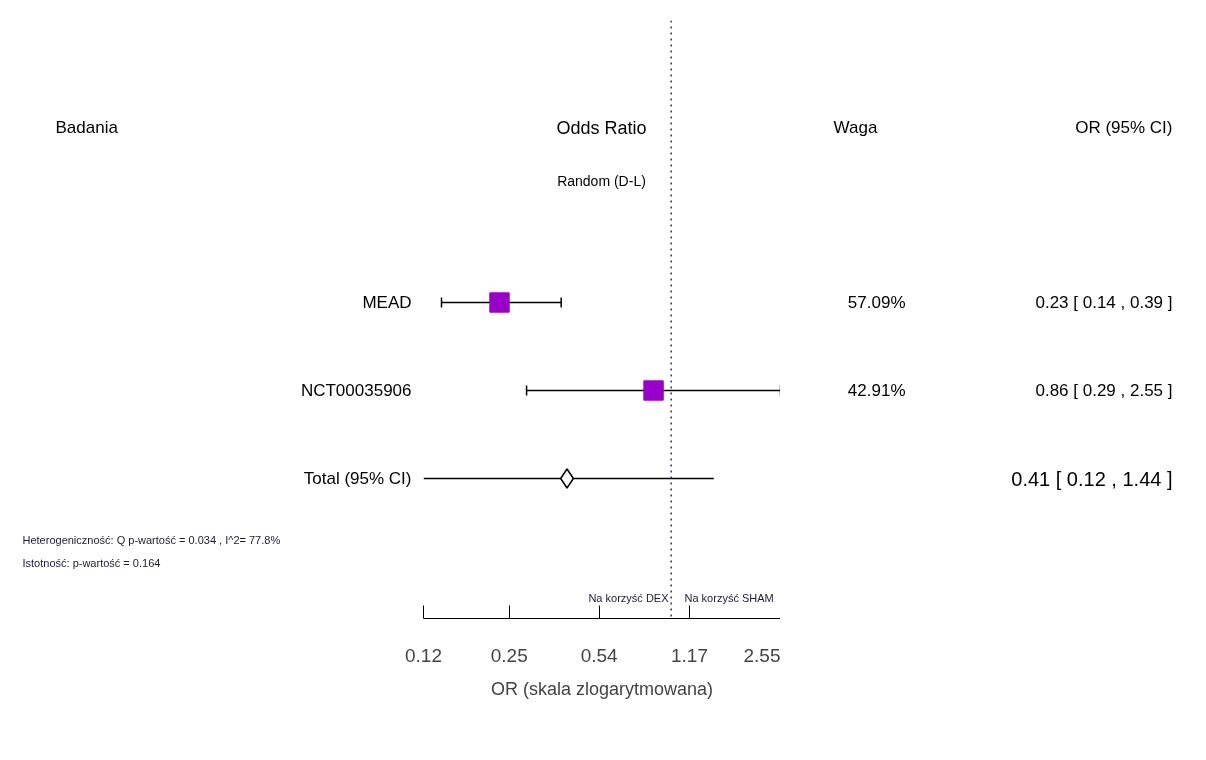 The height and width of the screenshot is (760, 1206). What do you see at coordinates (1104, 302) in the screenshot?
I see `text: 0.23 [ 0.14 , 0.39 ]` at bounding box center [1104, 302].